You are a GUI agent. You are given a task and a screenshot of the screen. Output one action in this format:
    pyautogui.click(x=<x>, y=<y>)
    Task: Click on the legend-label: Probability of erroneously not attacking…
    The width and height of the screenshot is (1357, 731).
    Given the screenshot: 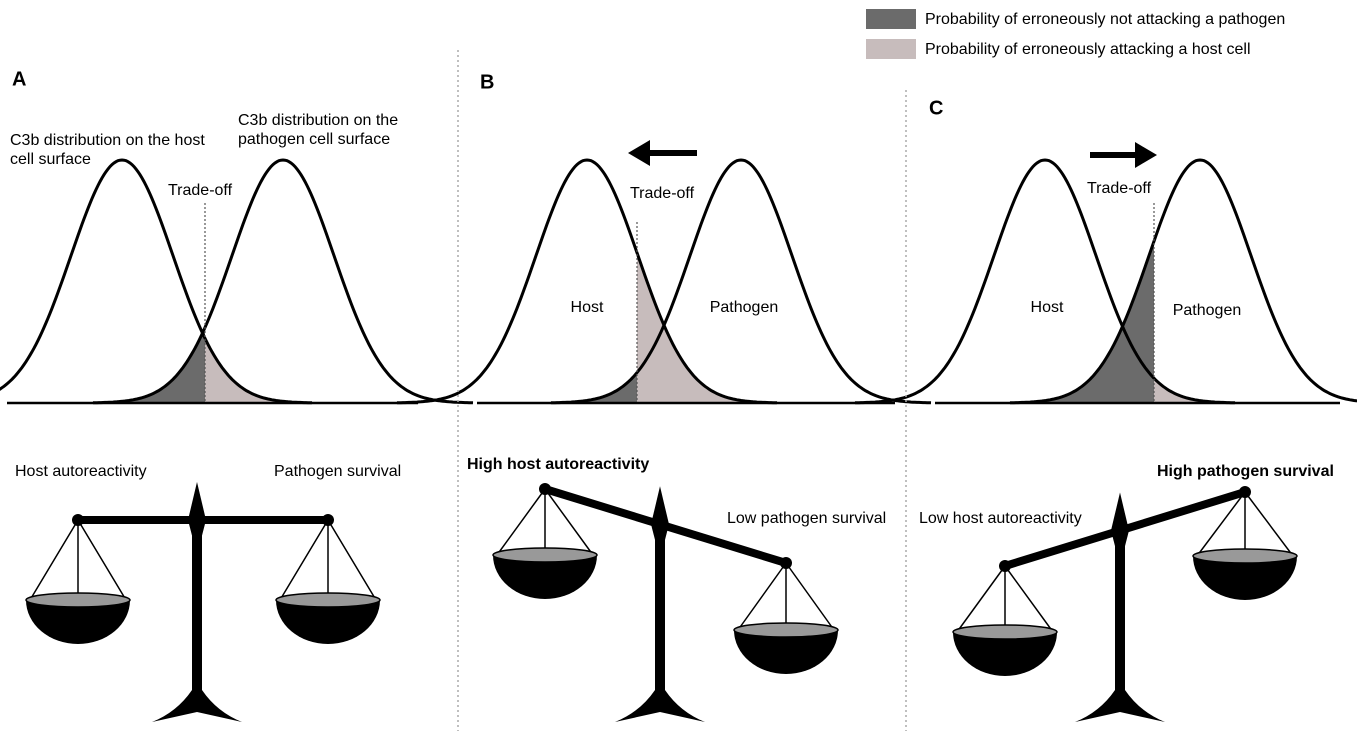 What is the action you would take?
    pyautogui.click(x=1105, y=19)
    